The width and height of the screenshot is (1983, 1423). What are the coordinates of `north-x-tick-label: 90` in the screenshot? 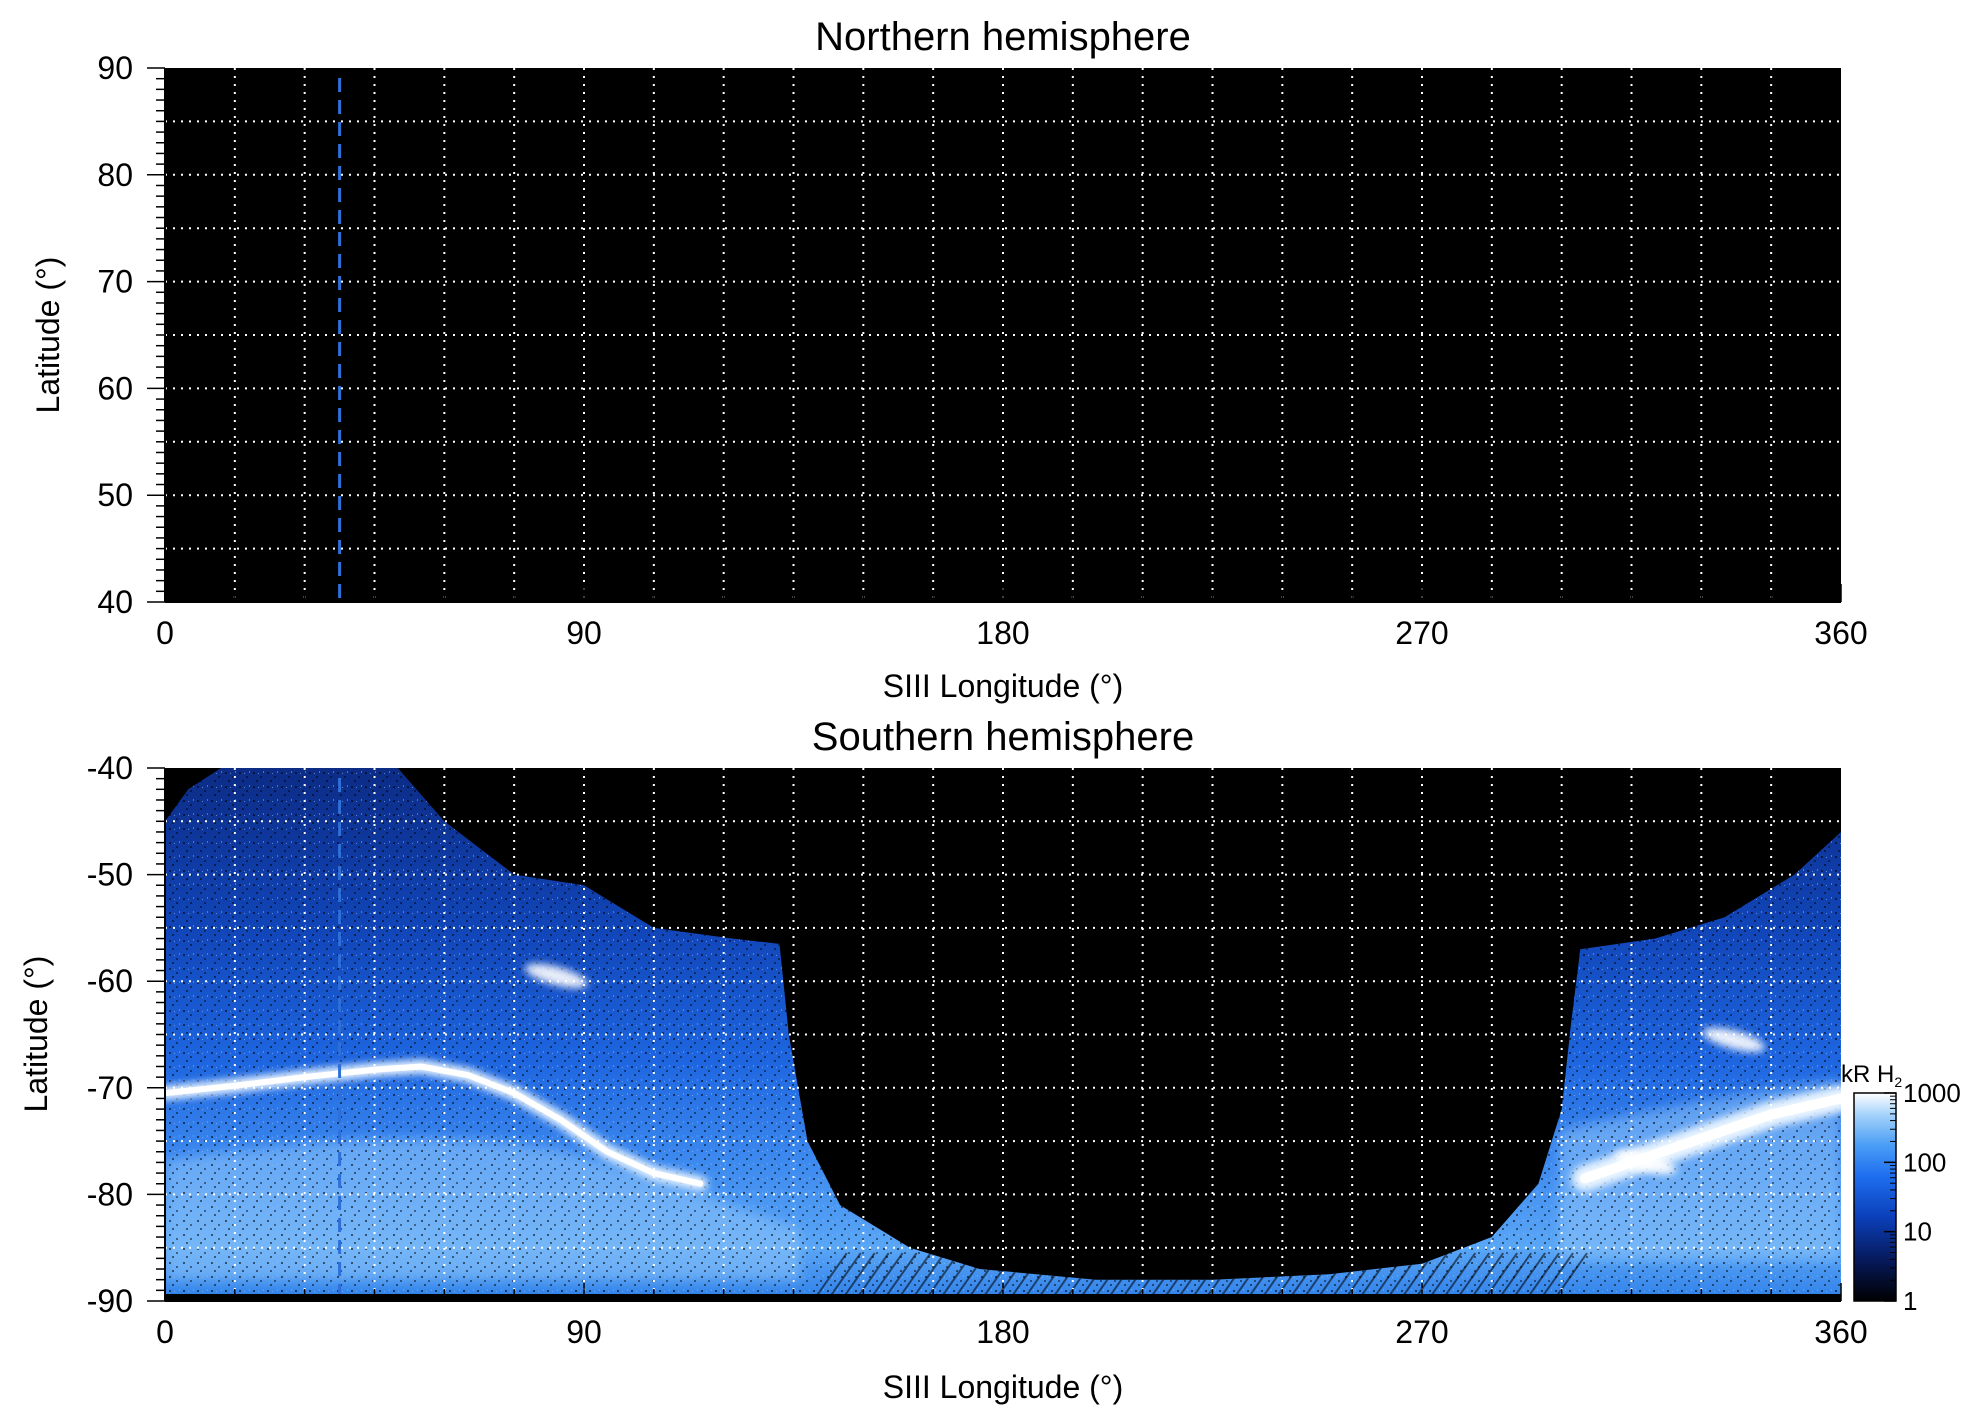 It's located at (584, 633).